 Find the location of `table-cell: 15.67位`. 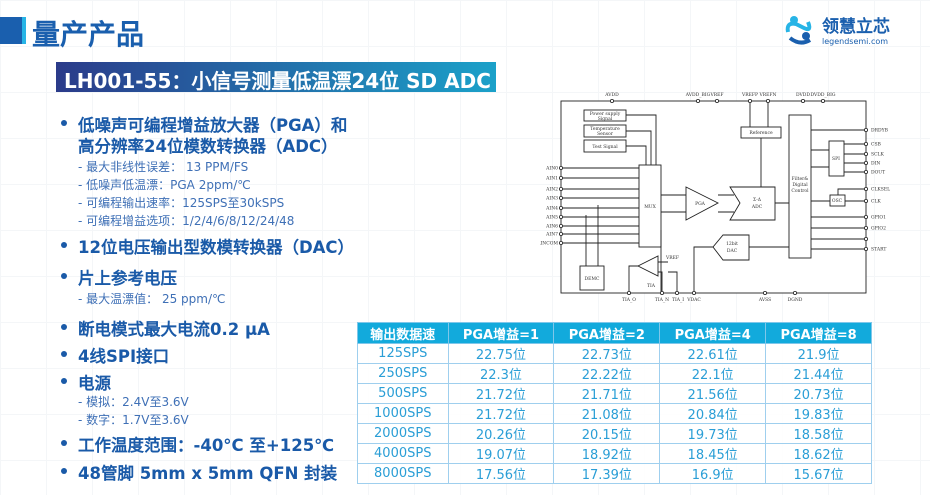

table-cell: 15.67位 is located at coordinates (818, 473).